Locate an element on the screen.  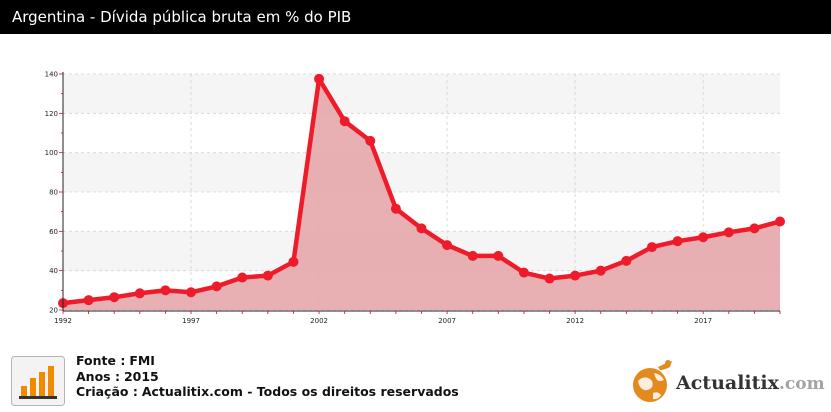
x-tick-label: 1992 is located at coordinates (63, 321).